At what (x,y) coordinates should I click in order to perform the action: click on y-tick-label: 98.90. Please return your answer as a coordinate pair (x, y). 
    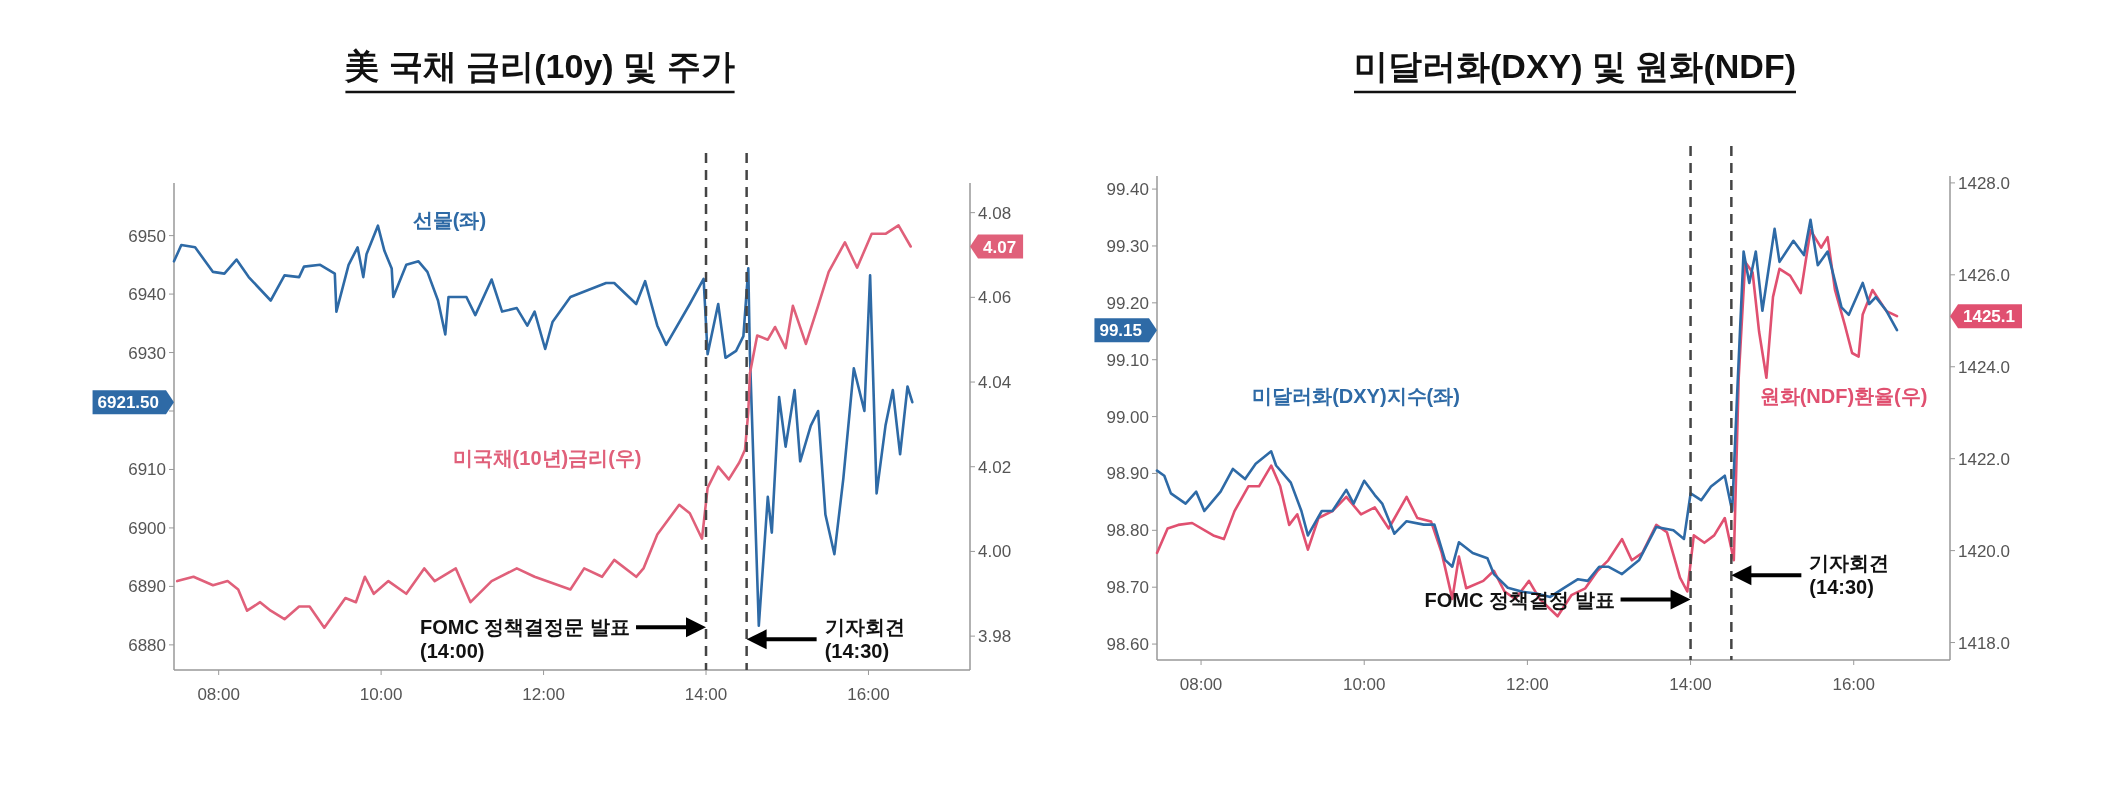
    Looking at the image, I should click on (1127, 474).